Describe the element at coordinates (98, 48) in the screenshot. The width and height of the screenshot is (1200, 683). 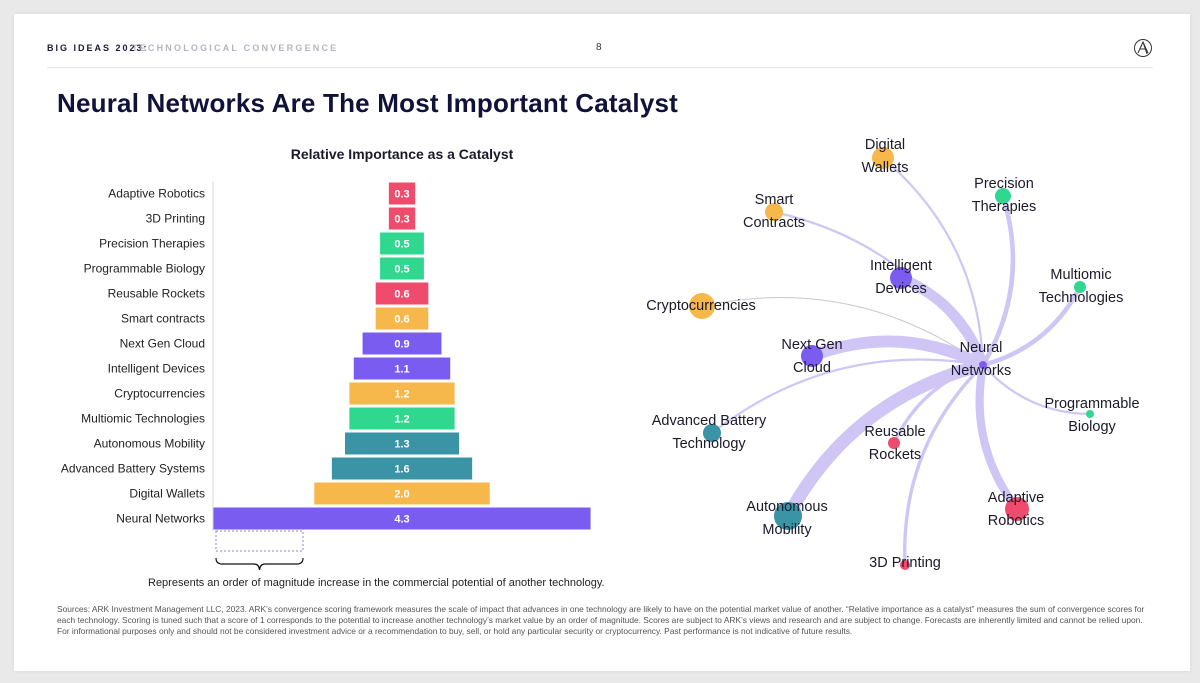
I see `header-series: BIG IDEAS 2023:` at that location.